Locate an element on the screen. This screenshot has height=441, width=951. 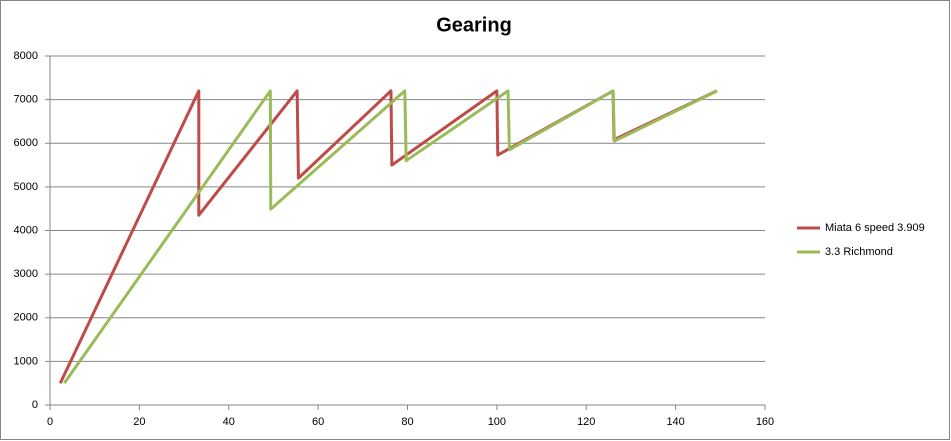
y-tick-label: 3000 is located at coordinates (26, 274).